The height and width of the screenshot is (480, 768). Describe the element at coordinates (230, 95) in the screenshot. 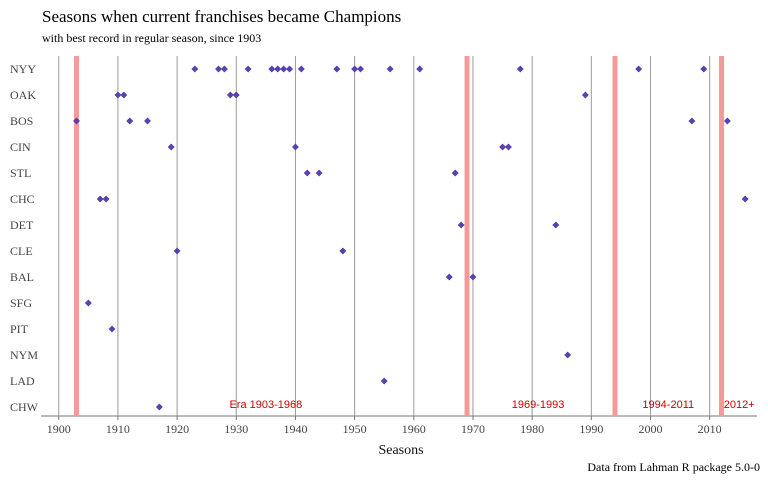

I see `point-oak-1929` at that location.